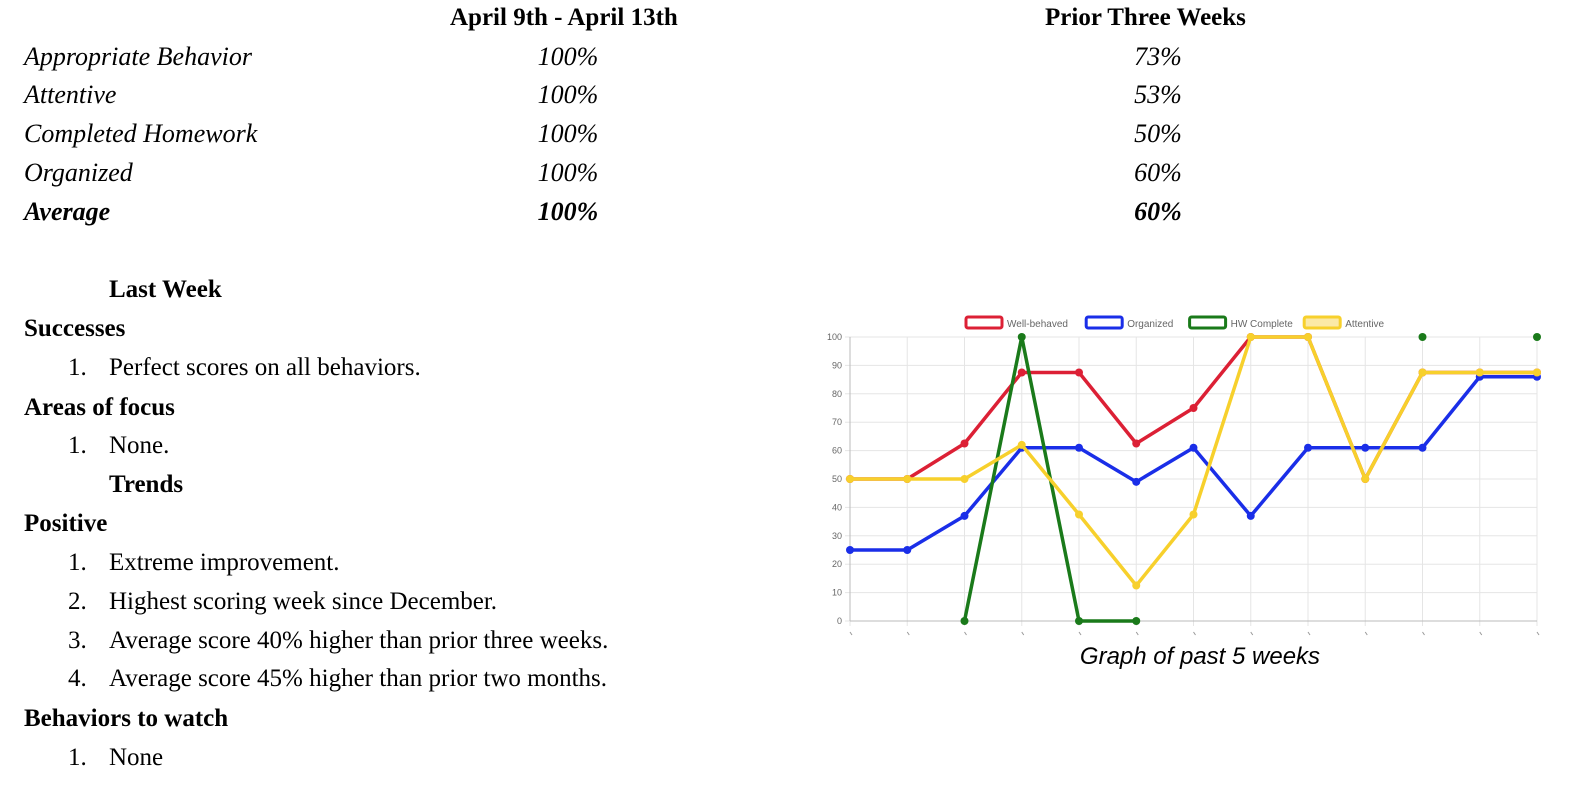  I want to click on y-tick-label: 40, so click(837, 507).